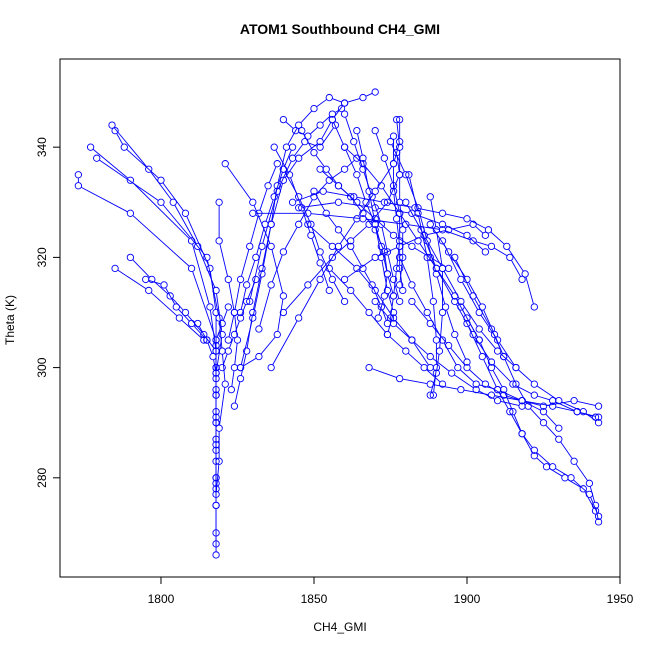  Describe the element at coordinates (42, 257) in the screenshot. I see `y-tick-label: 320` at that location.